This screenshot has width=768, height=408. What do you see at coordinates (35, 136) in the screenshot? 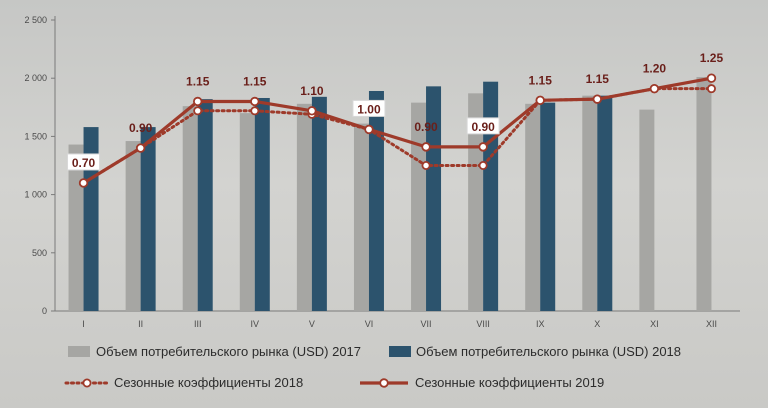
I see `y-tick-label: 1 500` at bounding box center [35, 136].